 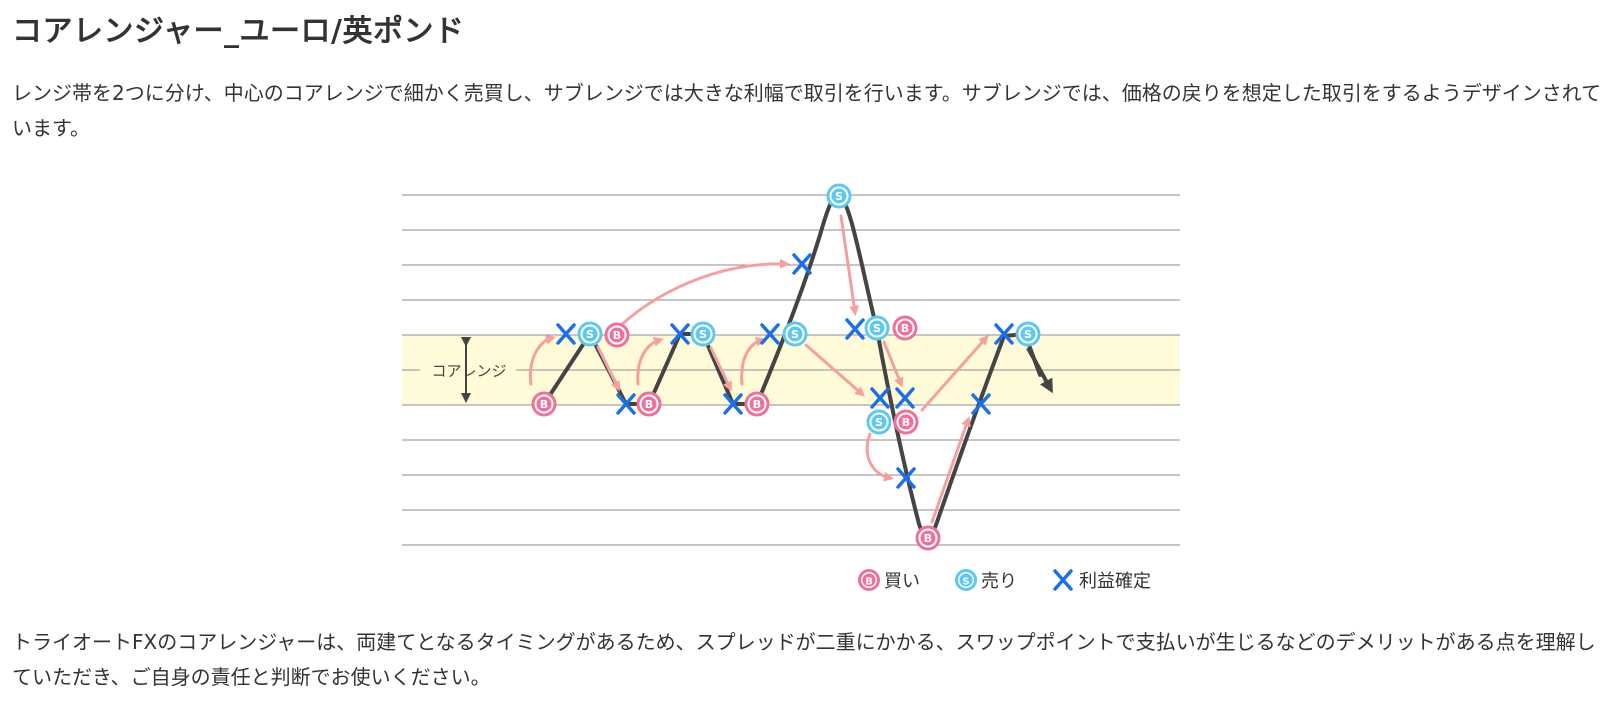 I want to click on buy-marker-letter: B, so click(x=869, y=582).